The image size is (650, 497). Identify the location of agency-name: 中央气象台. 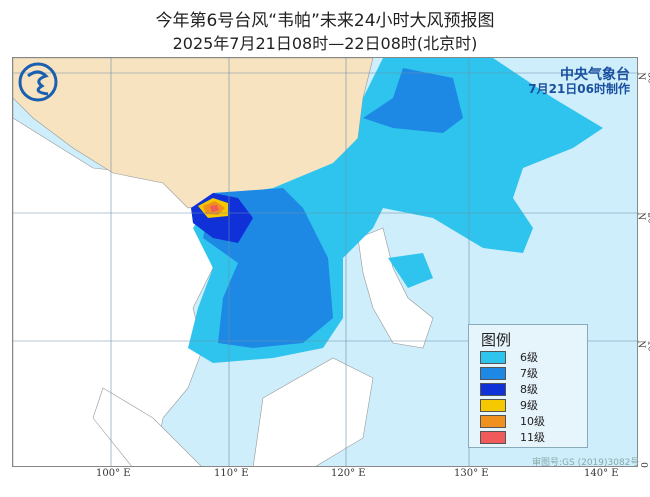
(595, 75).